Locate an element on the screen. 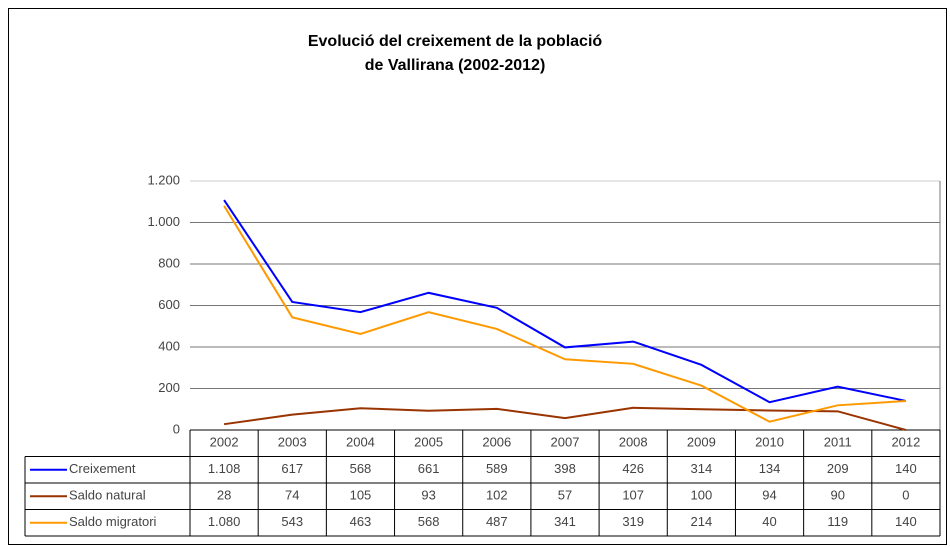 The image size is (950, 547). legend-label: Creixement is located at coordinates (102, 468).